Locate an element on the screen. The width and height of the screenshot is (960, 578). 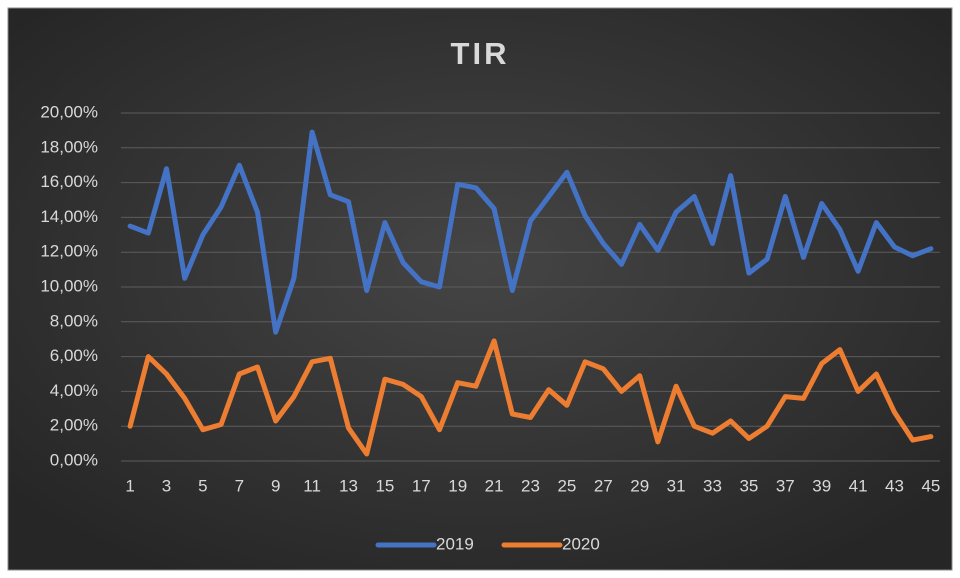
y-tick-label: 2,00% is located at coordinates (74, 425).